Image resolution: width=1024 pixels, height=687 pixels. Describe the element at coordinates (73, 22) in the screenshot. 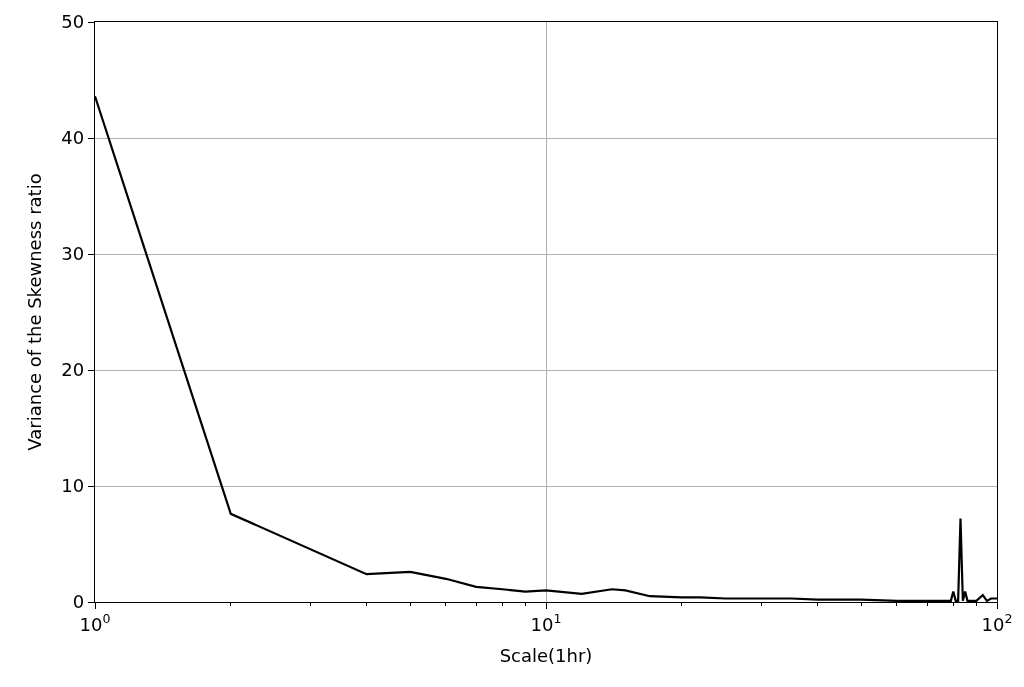

I see `y-tick-label: 50` at that location.